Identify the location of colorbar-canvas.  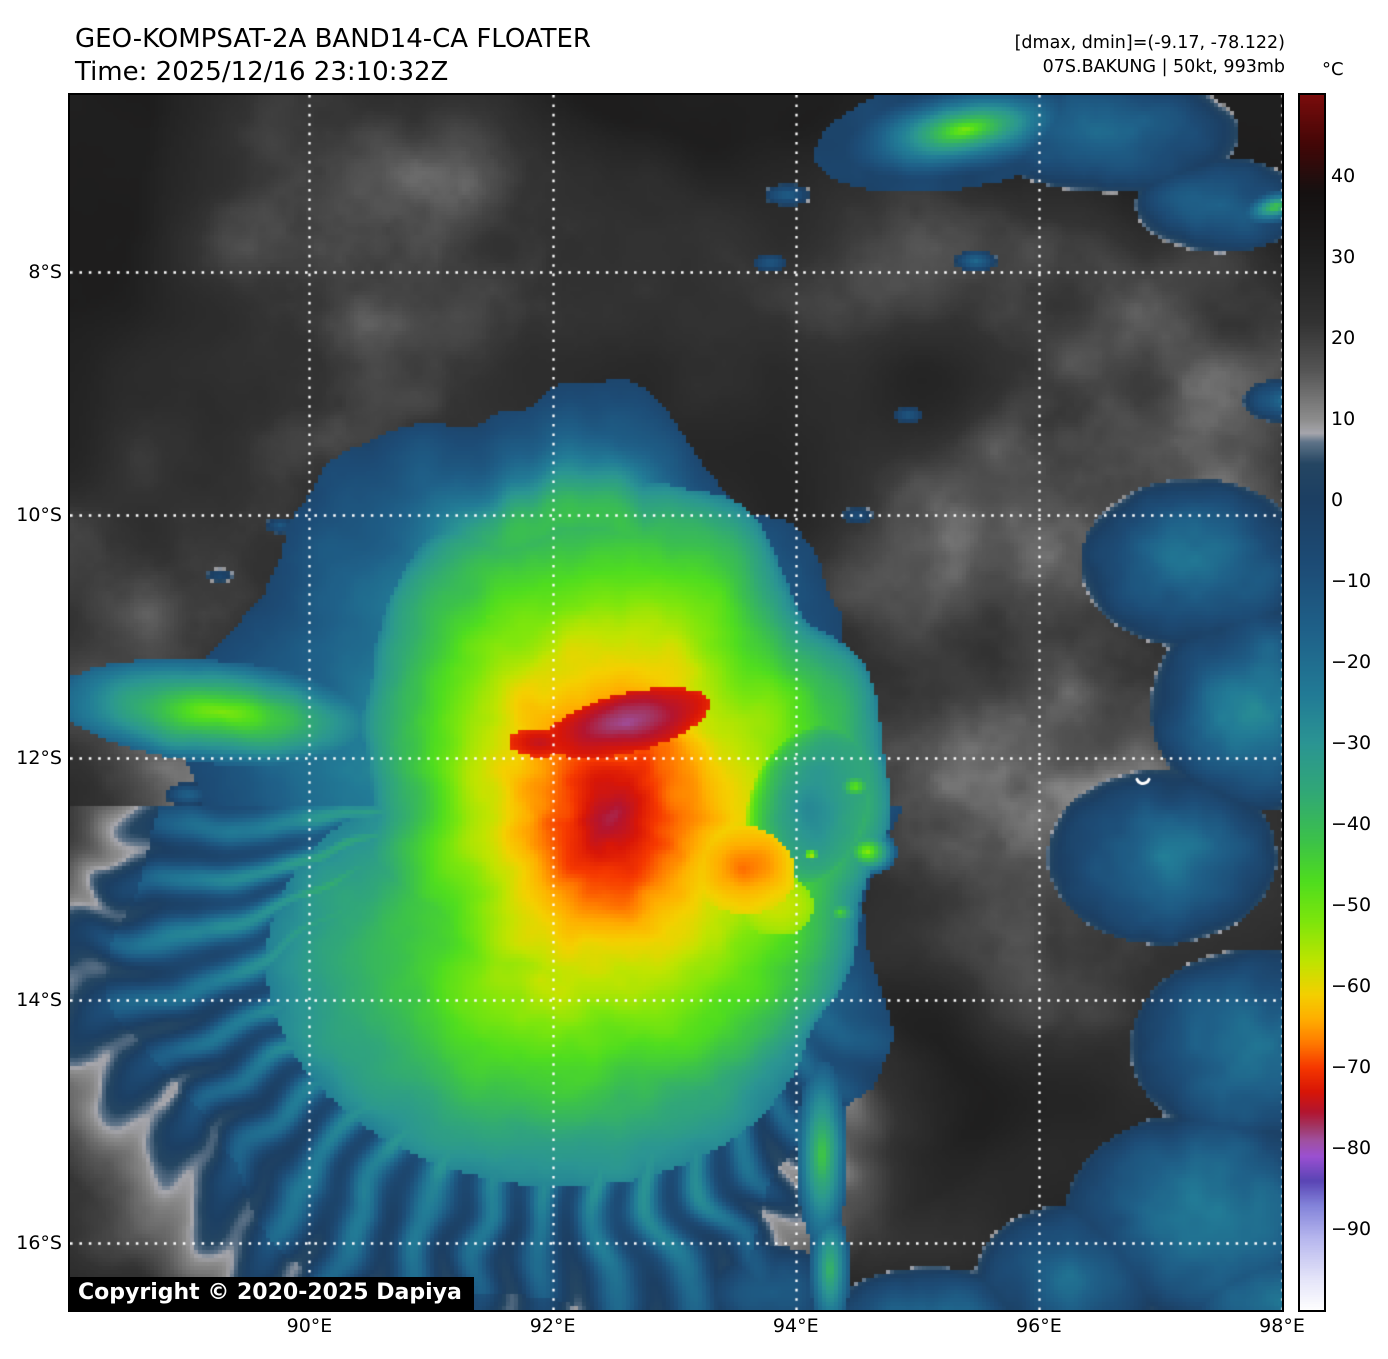
(1312, 702).